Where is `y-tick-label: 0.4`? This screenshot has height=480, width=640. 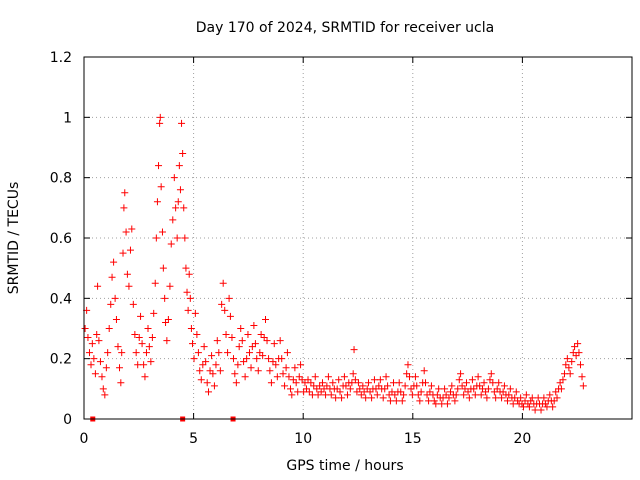 y-tick-label: 0.4 is located at coordinates (61, 299).